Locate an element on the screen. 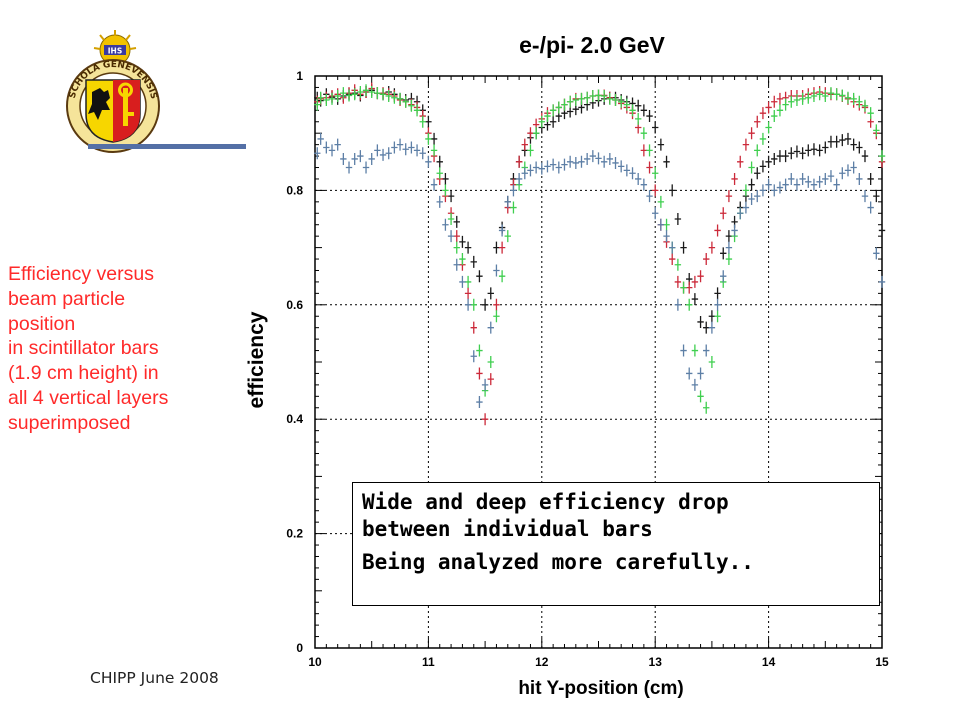 This screenshot has height=720, width=960. crest-shield-icon is located at coordinates (113, 111).